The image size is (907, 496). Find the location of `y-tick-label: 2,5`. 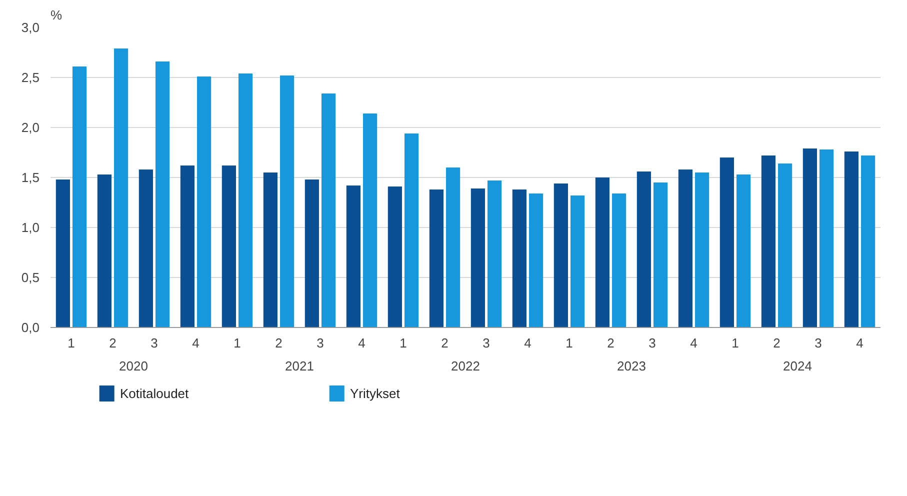

y-tick-label: 2,5 is located at coordinates (30, 77).